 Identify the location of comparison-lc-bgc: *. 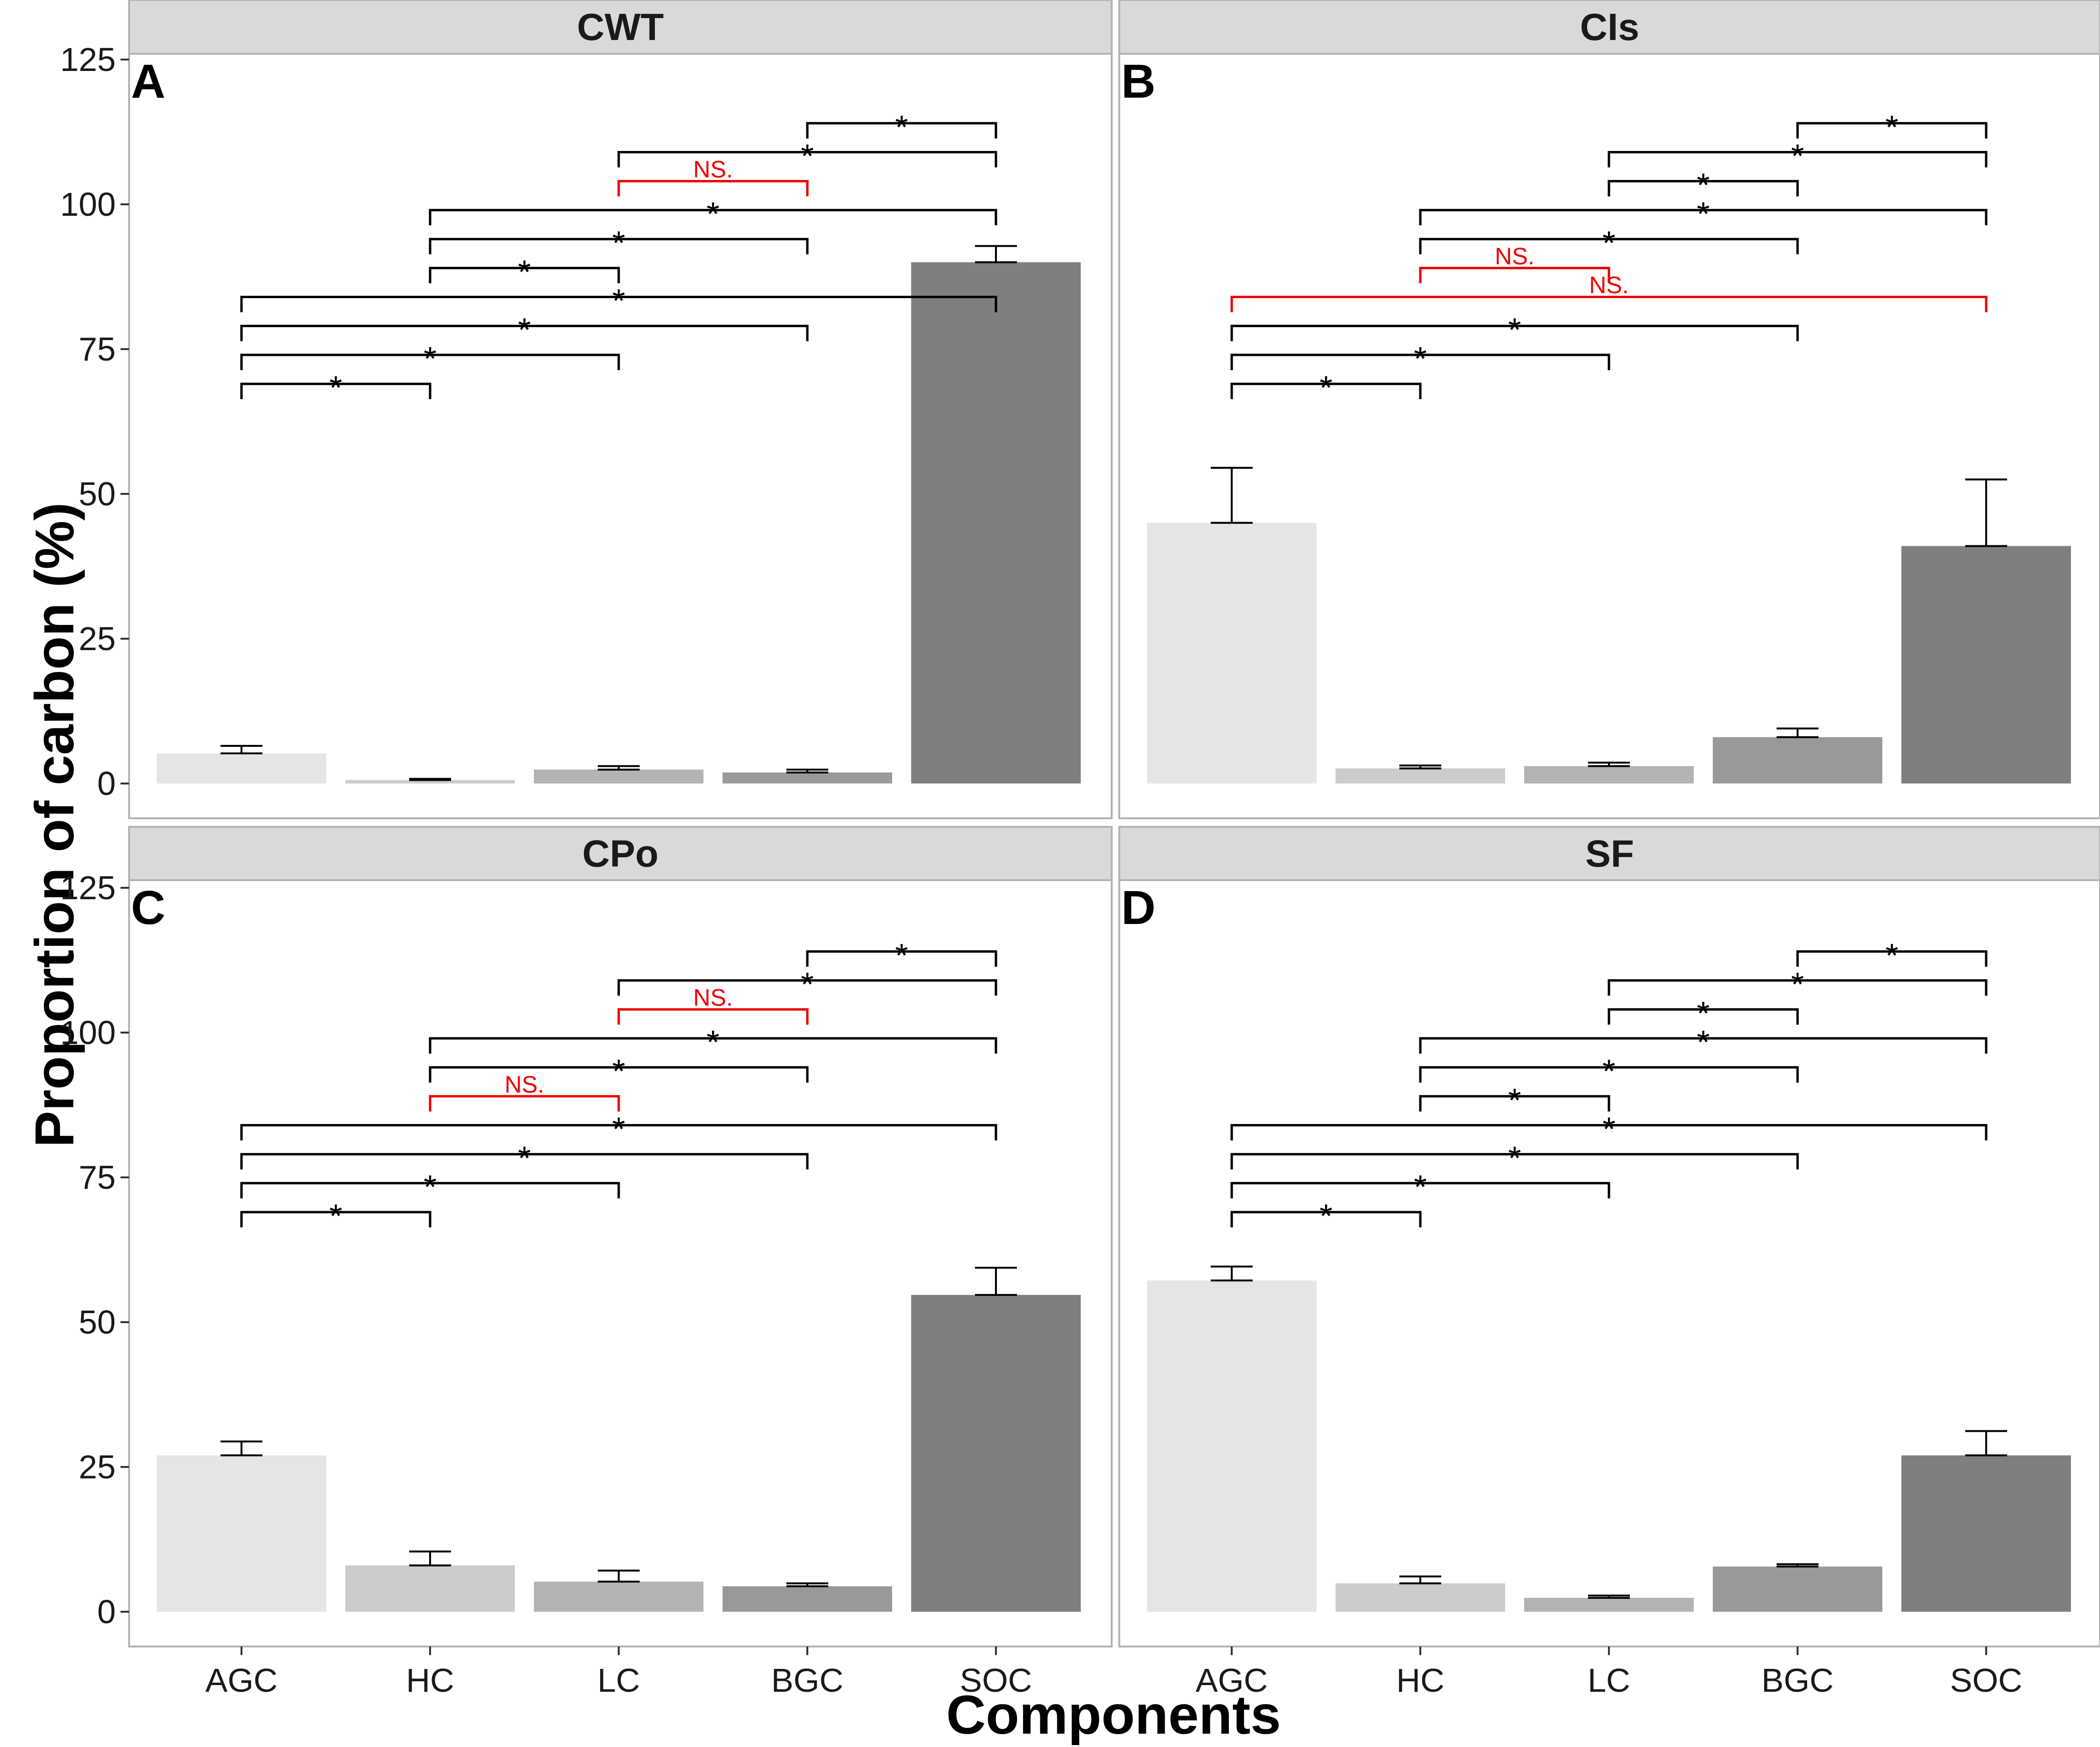
(1703, 184).